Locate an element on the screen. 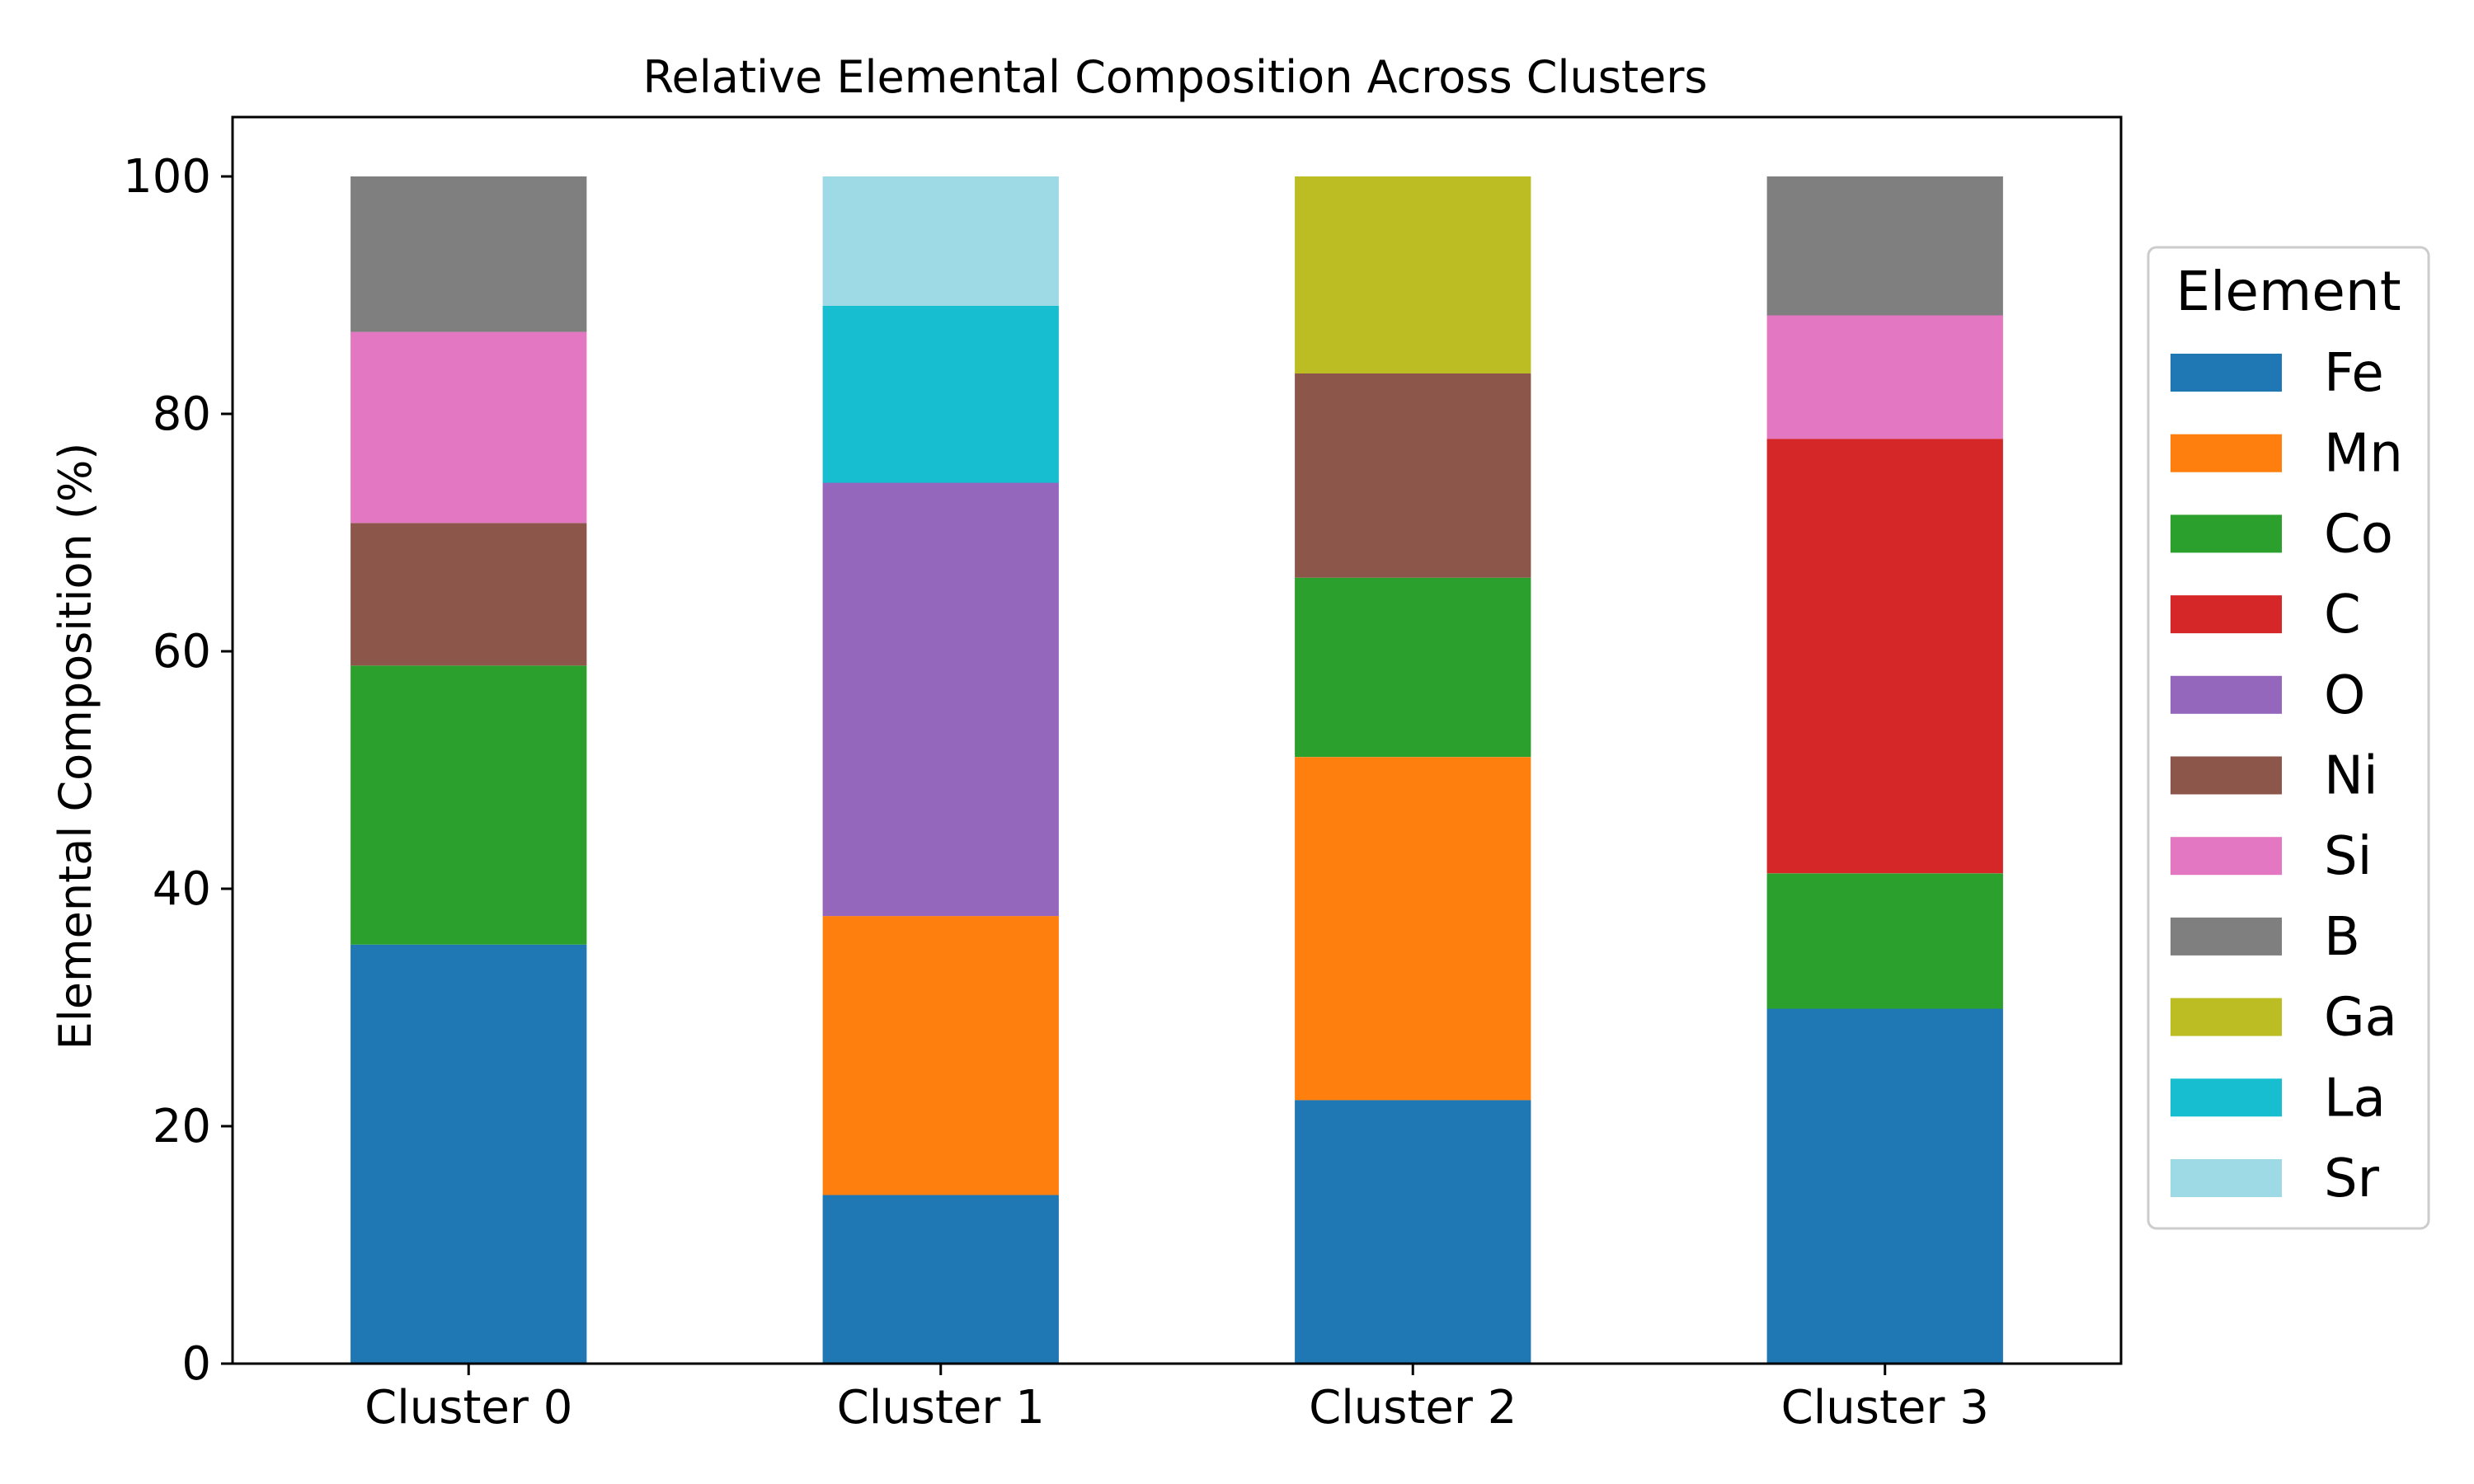 The width and height of the screenshot is (2474, 1484). legend-box is located at coordinates (2288, 738).